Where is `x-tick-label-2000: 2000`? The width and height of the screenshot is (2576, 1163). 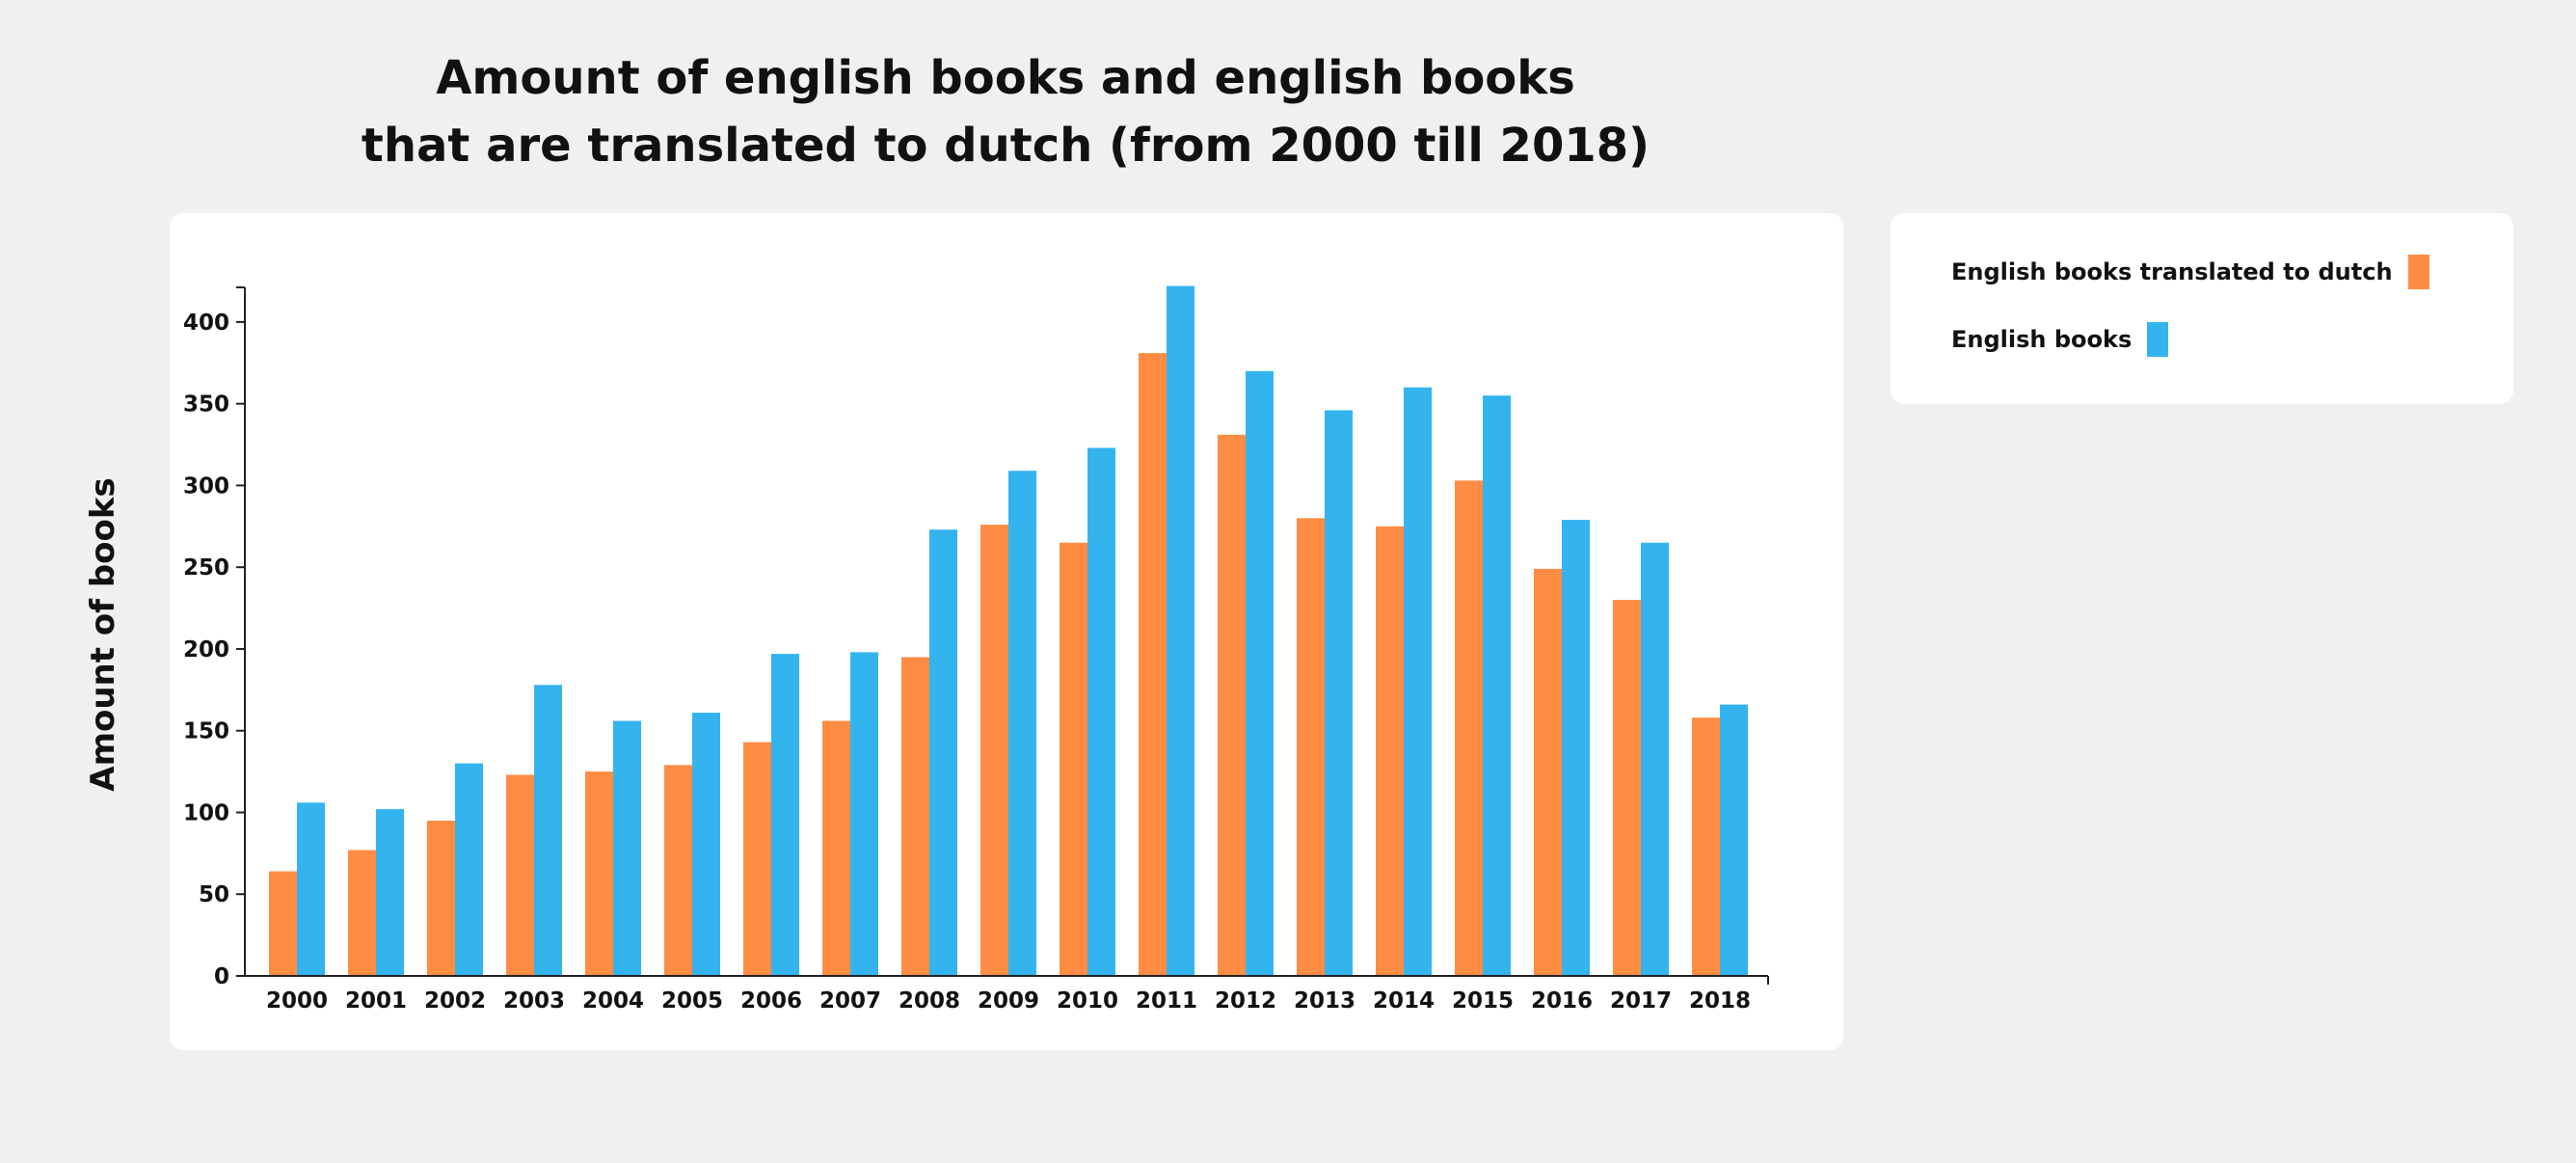 x-tick-label-2000: 2000 is located at coordinates (297, 1001).